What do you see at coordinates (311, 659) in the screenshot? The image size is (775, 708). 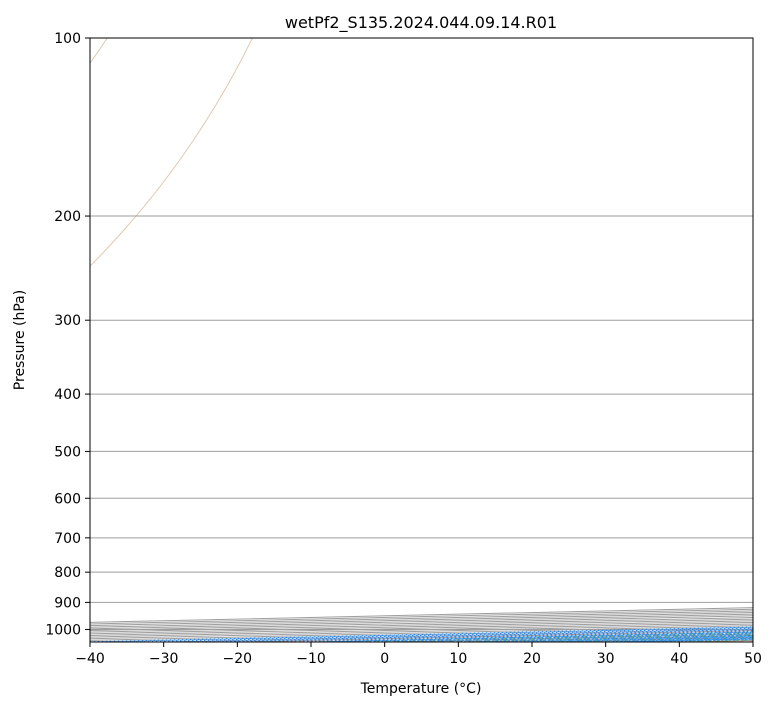 I see `x-tick-label: −10` at bounding box center [311, 659].